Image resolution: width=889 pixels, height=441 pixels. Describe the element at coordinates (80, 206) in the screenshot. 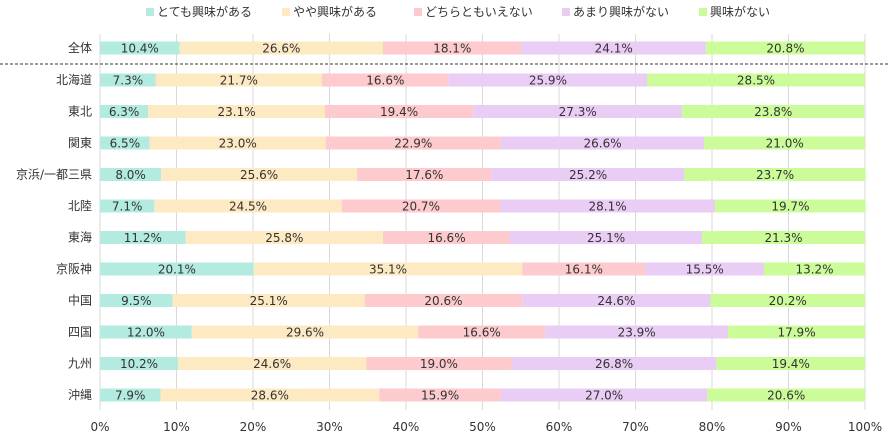

I see `category-label: 北陸` at that location.